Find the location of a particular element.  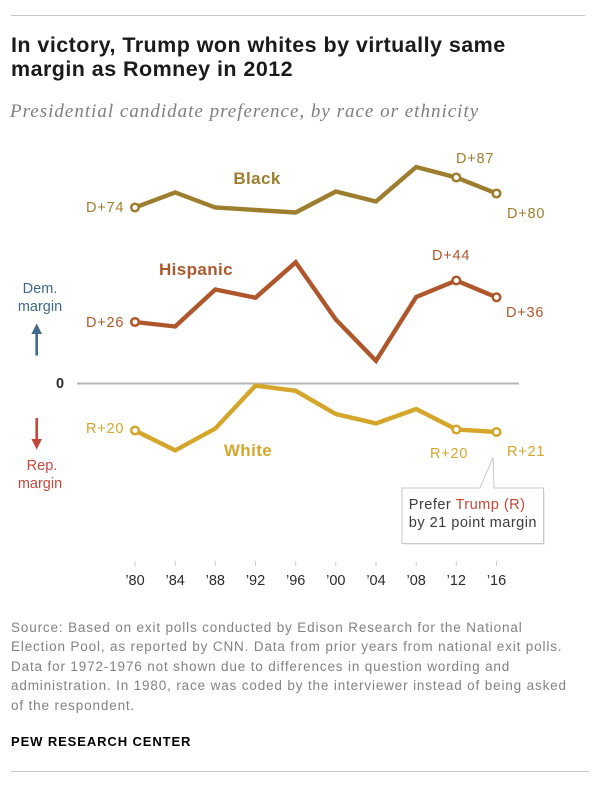

svg-text: ’84 is located at coordinates (175, 581).